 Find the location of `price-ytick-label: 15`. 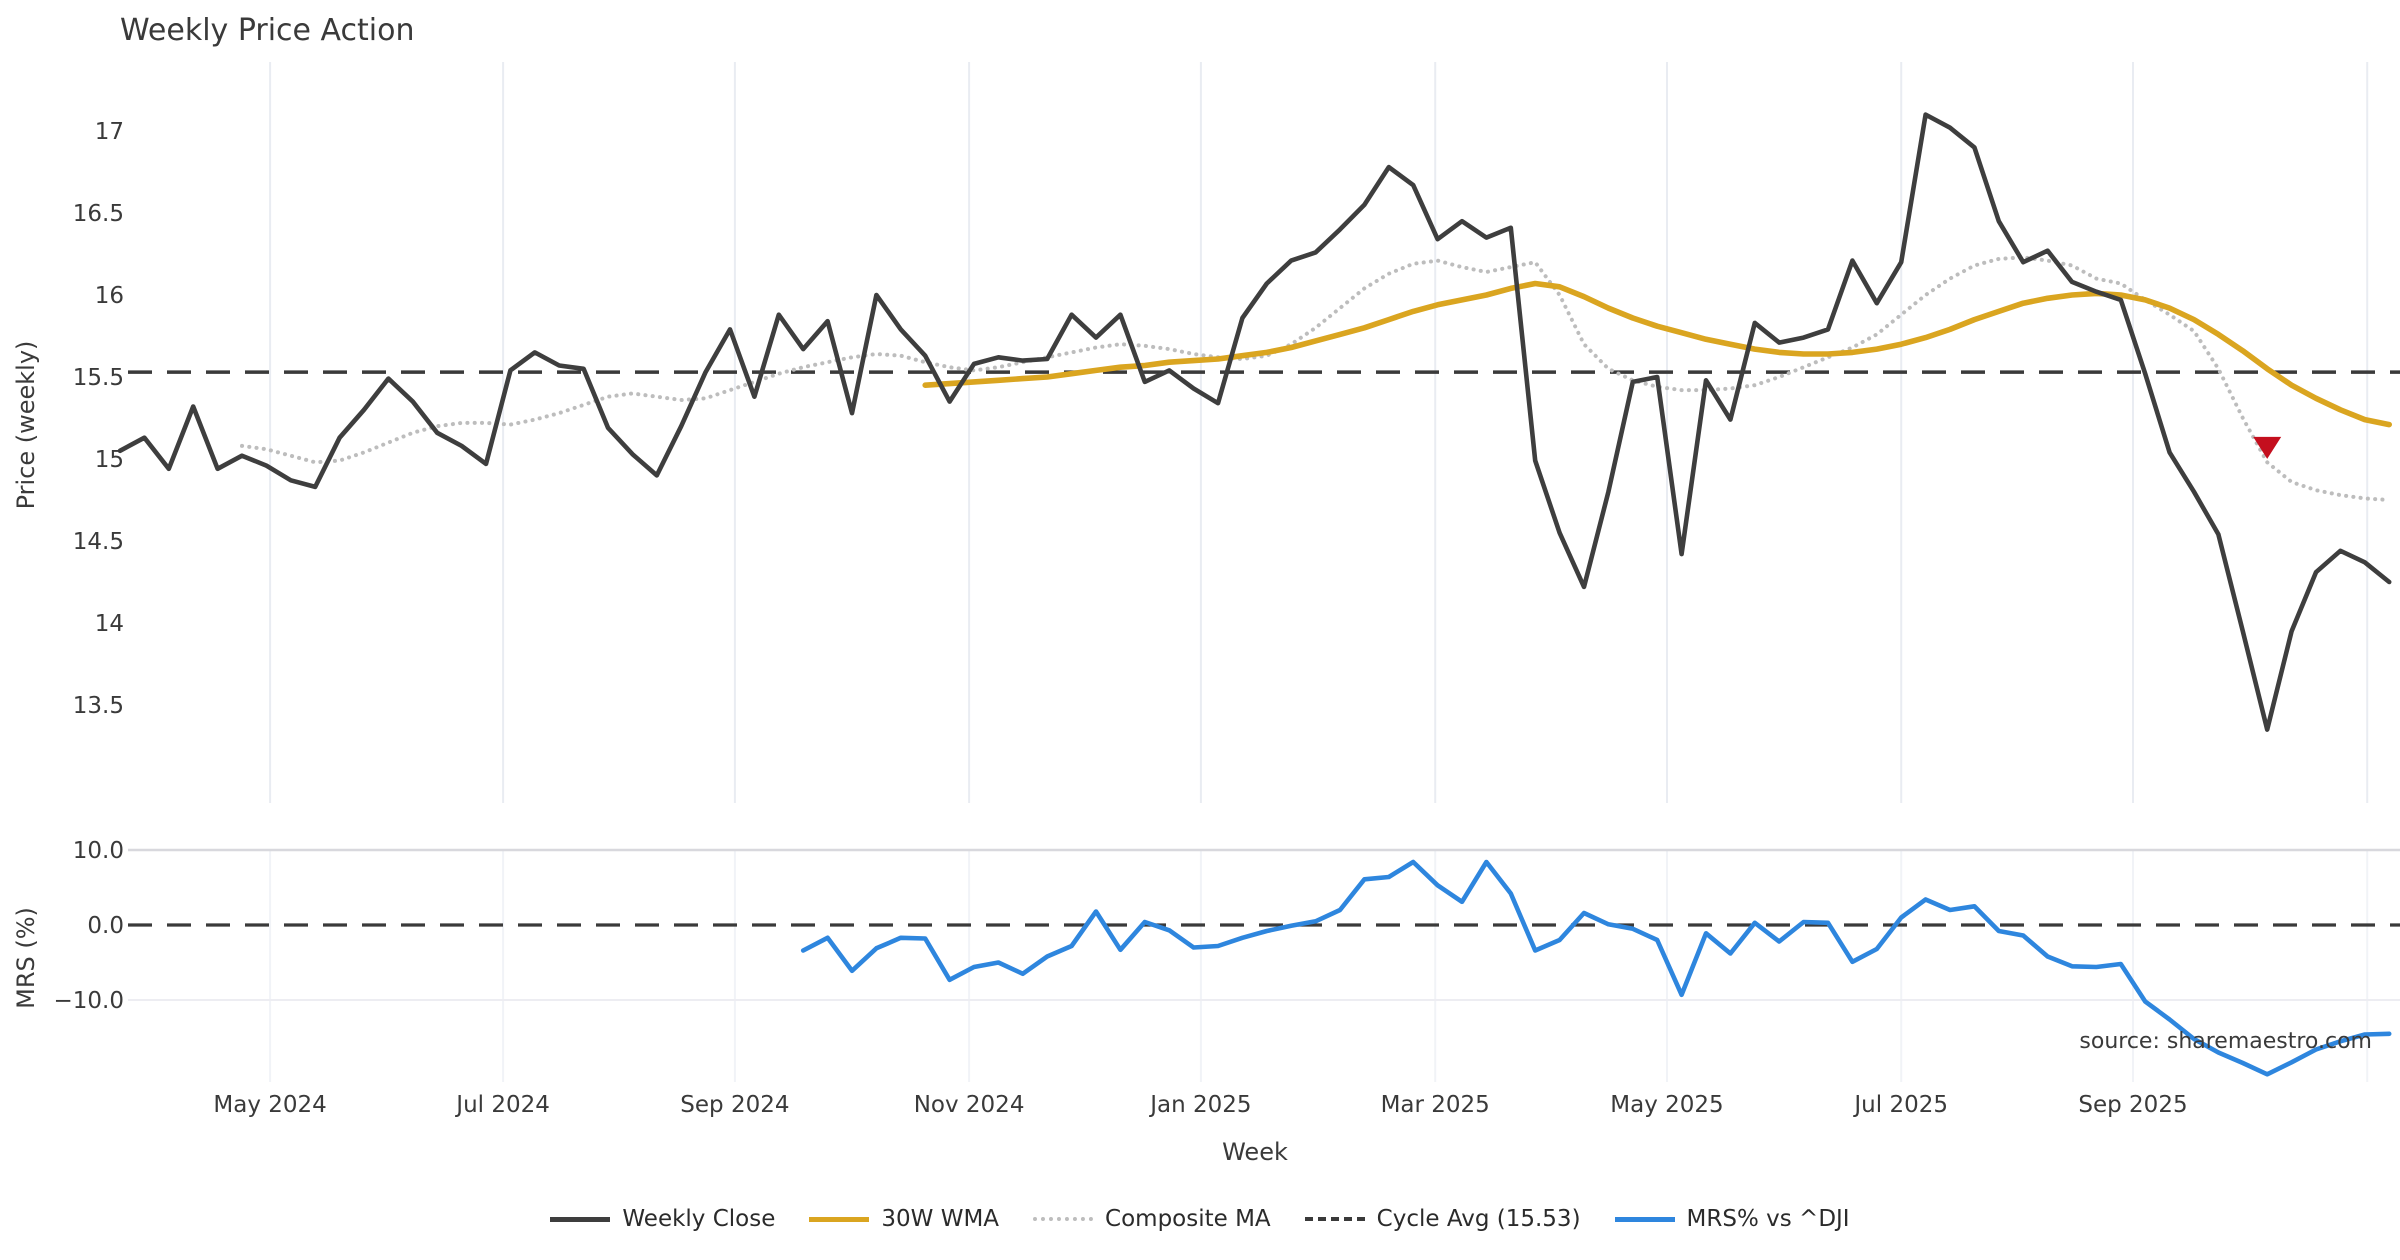

price-ytick-label: 15 is located at coordinates (109, 460).